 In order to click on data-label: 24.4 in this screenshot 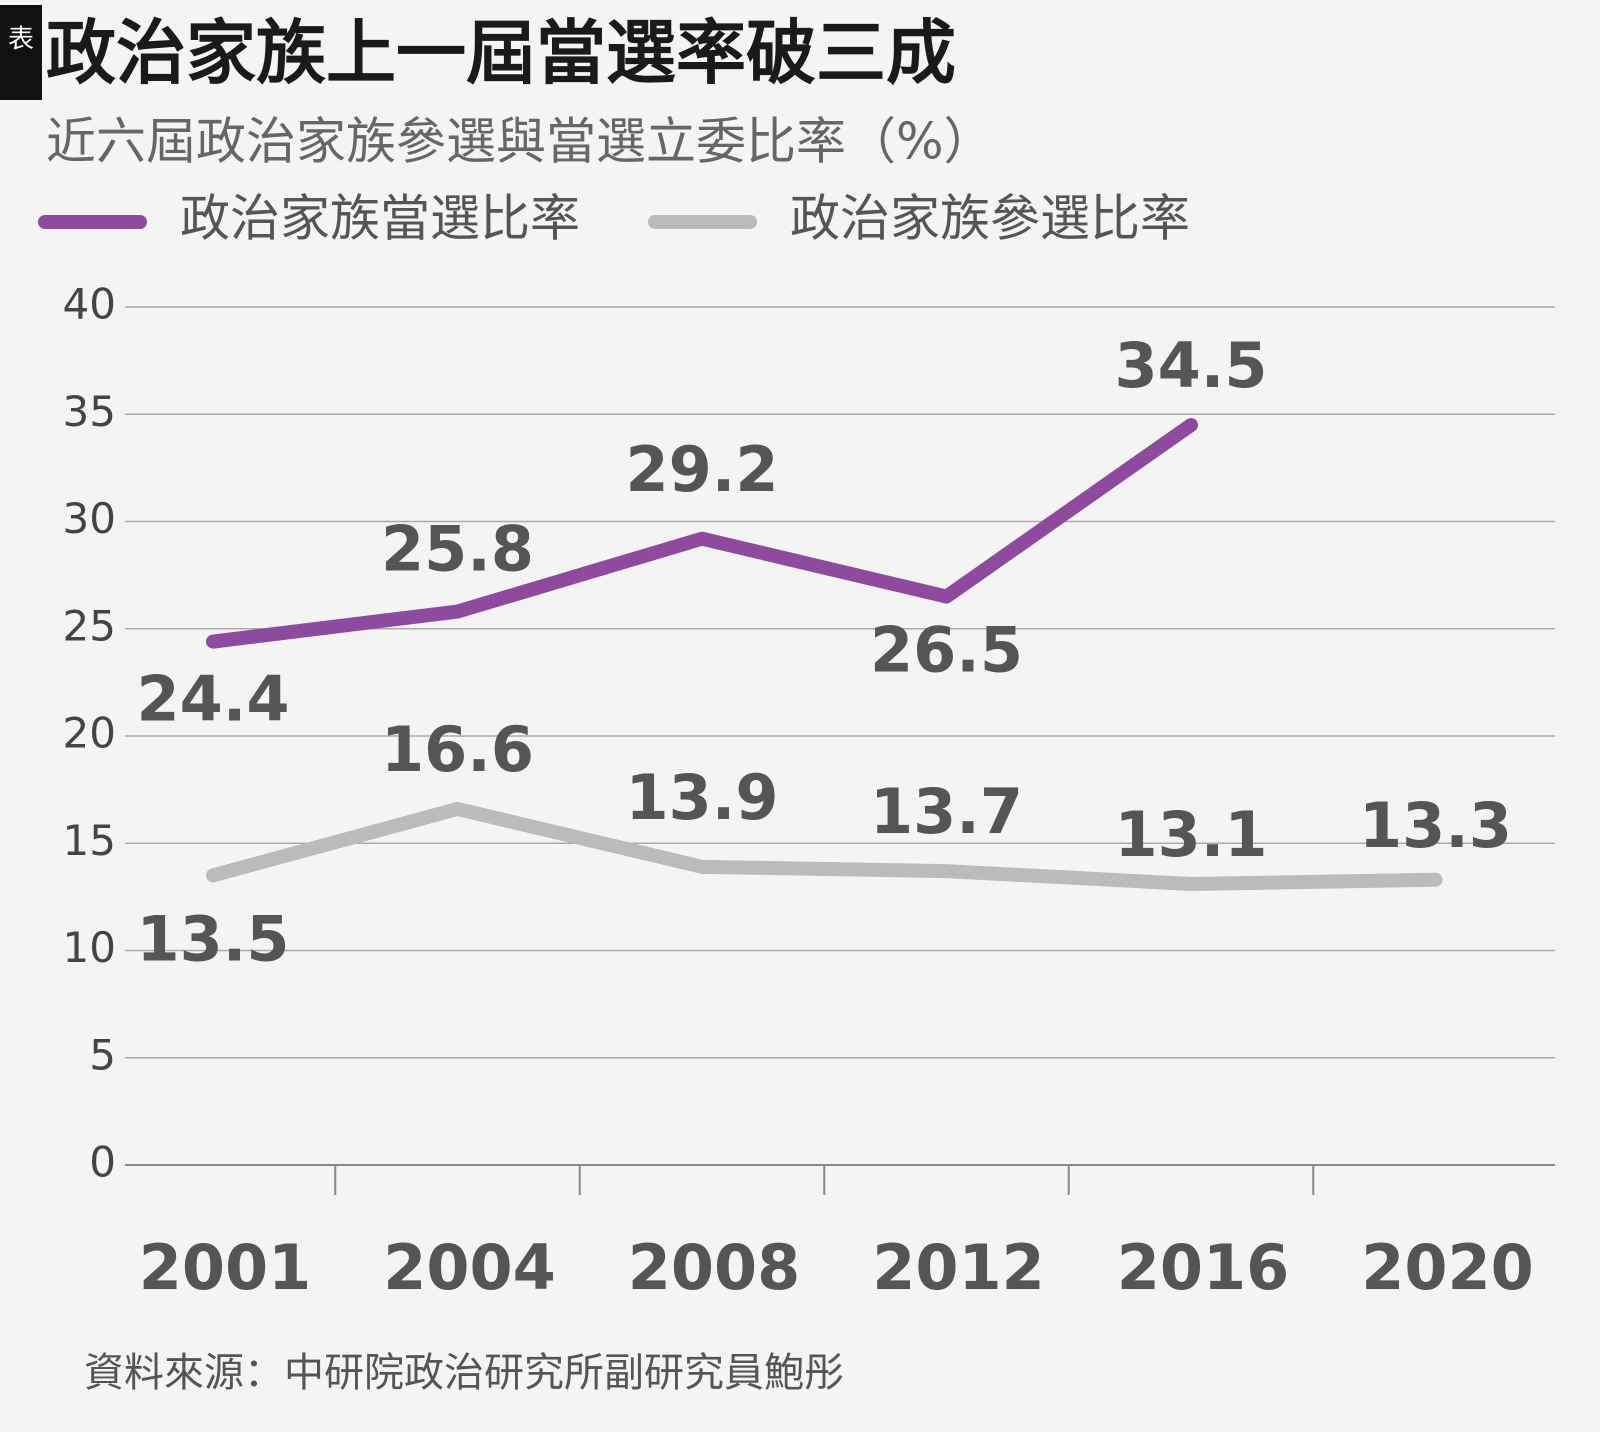, I will do `click(213, 699)`.